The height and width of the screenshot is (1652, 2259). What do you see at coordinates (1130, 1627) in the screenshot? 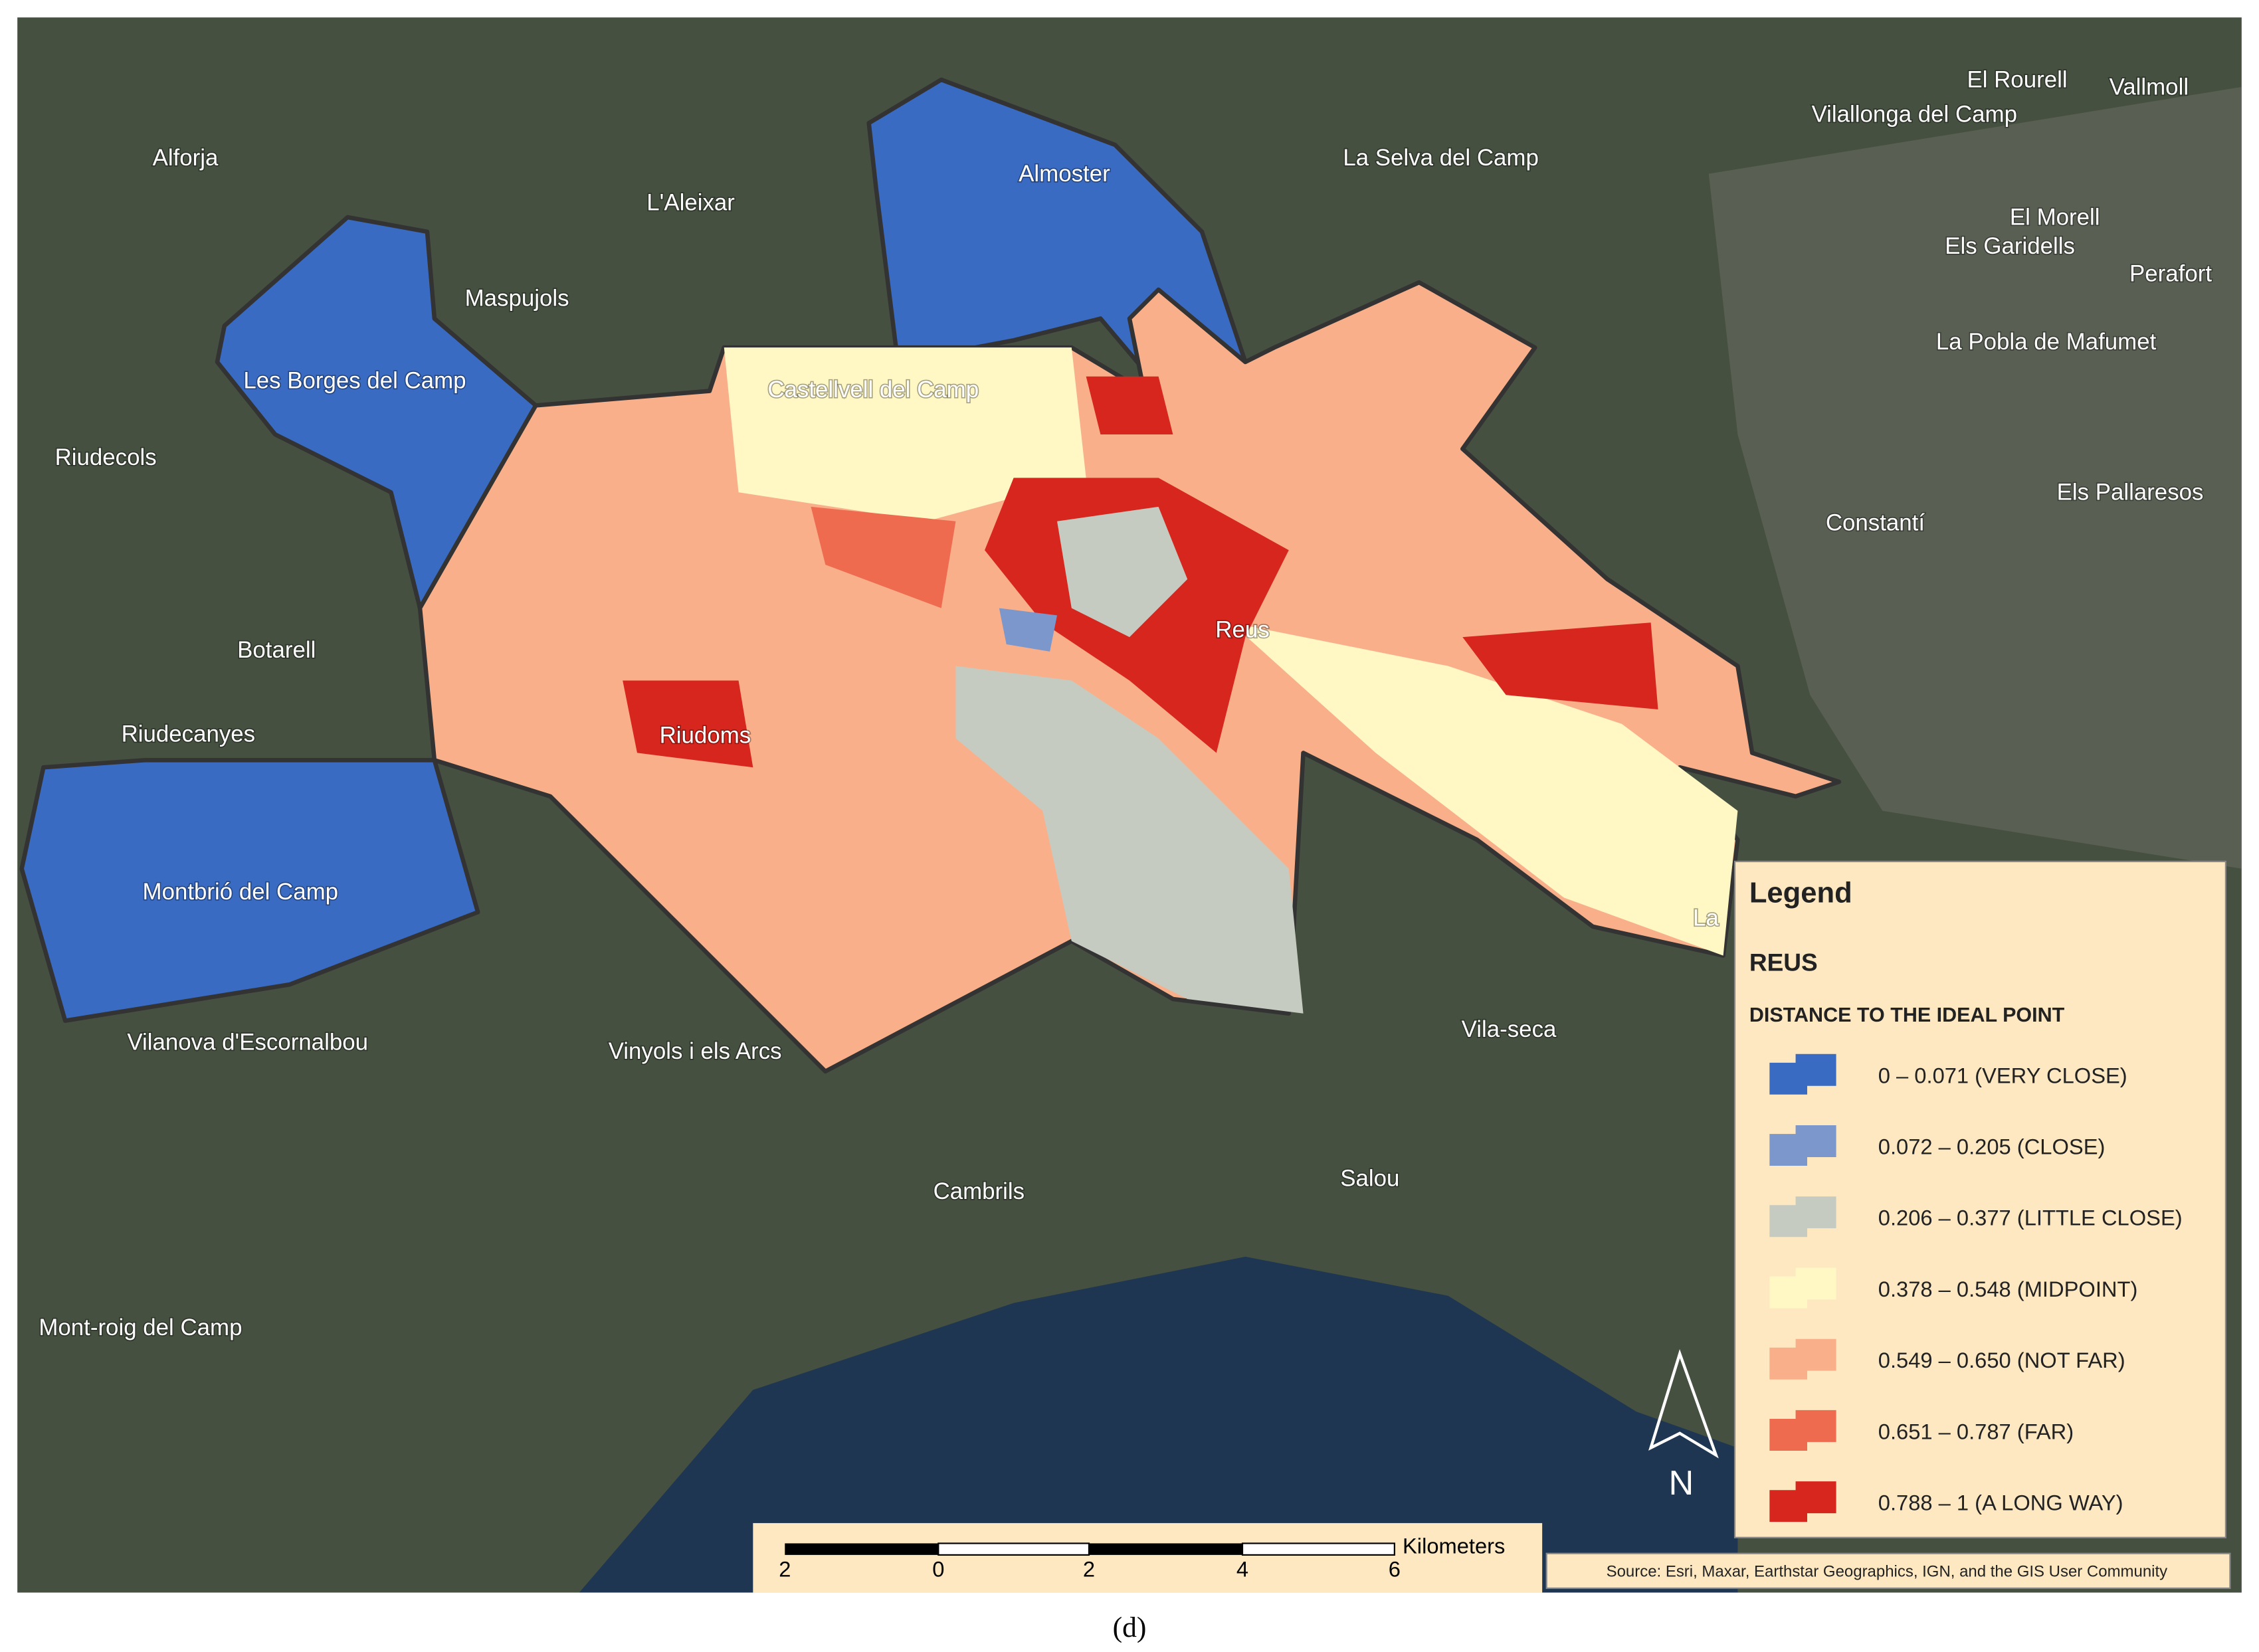
I see `caption: (d)` at bounding box center [1130, 1627].